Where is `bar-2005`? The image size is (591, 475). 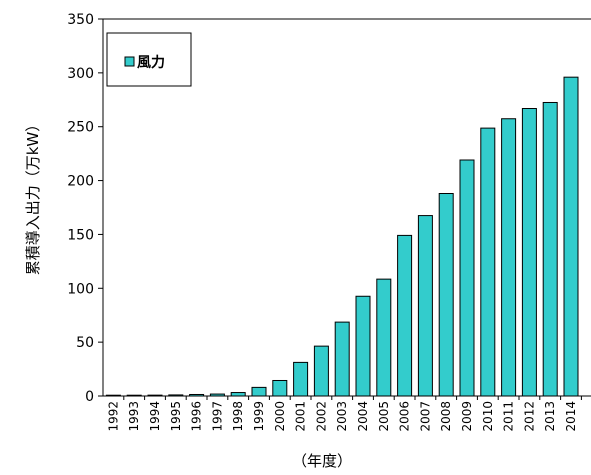
bar-2005 is located at coordinates (384, 337).